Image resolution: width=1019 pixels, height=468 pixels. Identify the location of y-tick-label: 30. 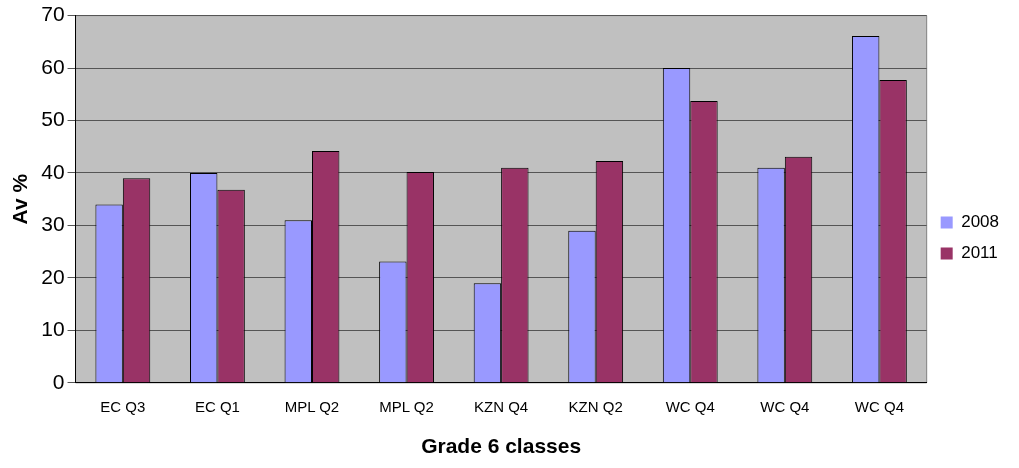
(53, 224).